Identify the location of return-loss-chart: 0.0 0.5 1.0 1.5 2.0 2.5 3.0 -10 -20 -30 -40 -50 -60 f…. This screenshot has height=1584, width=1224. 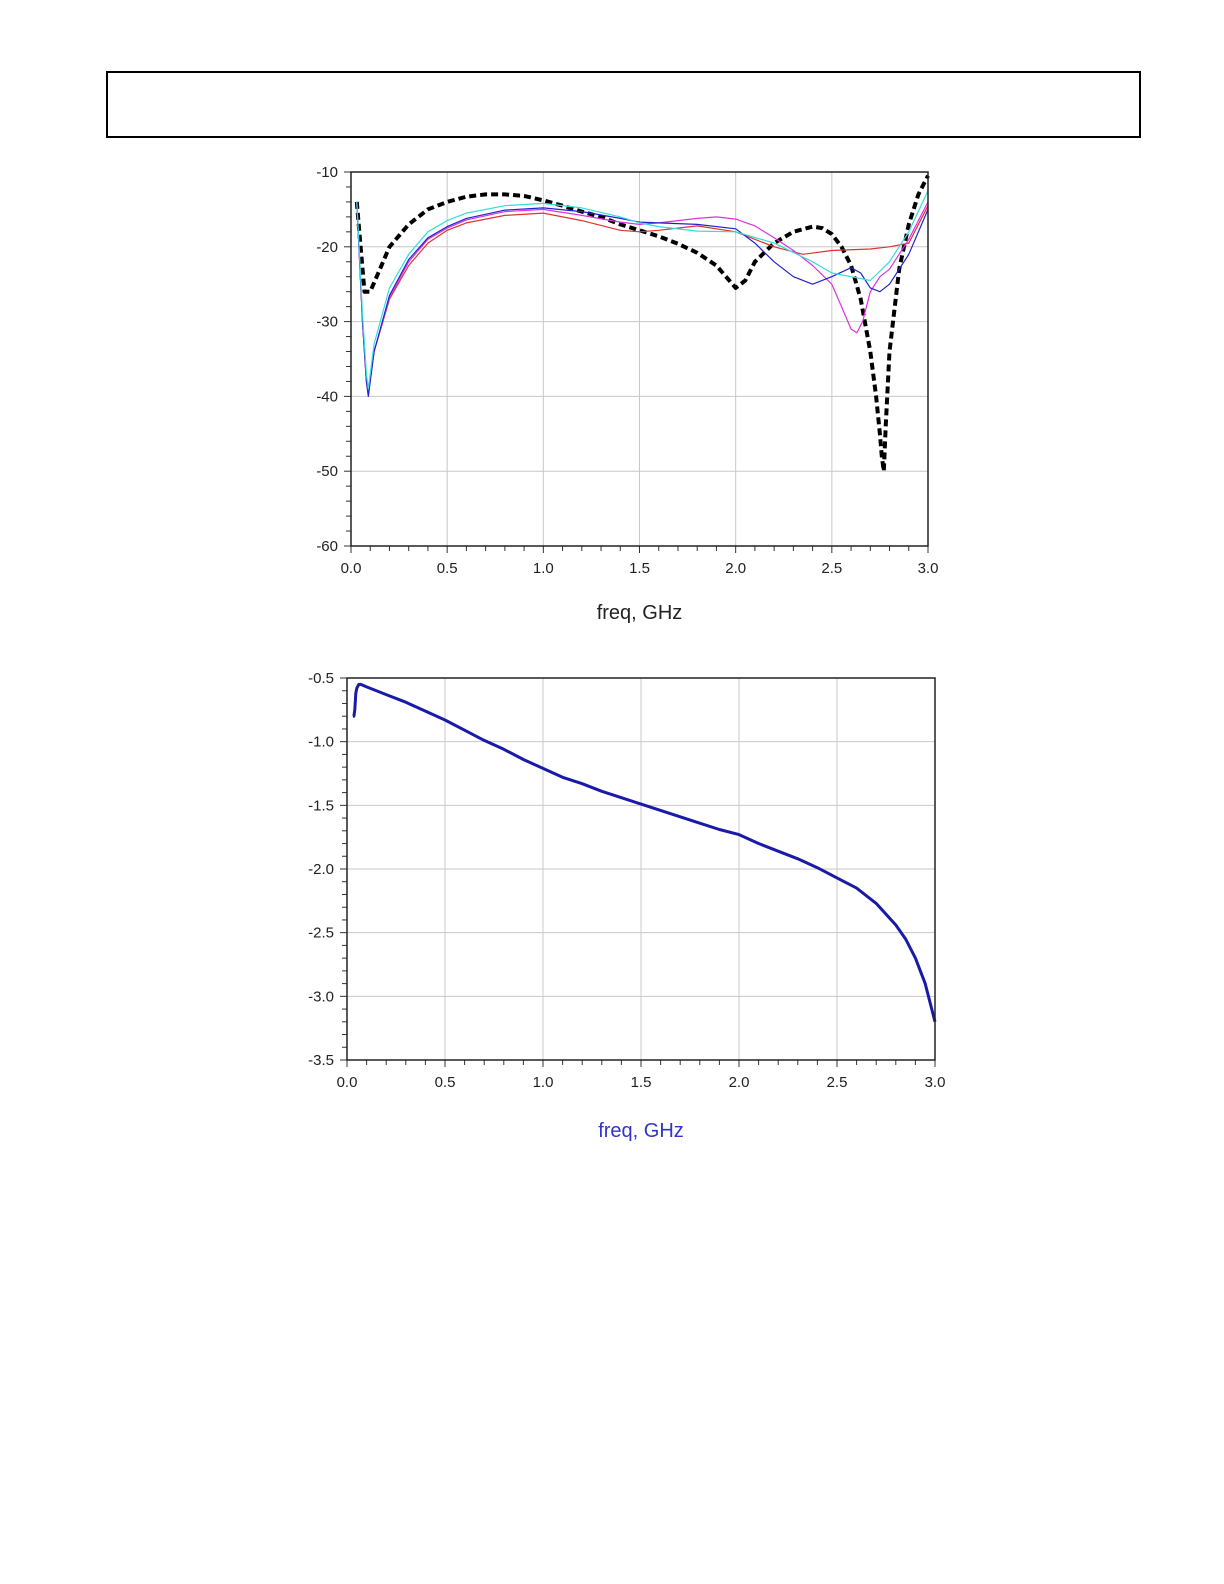
(627, 394).